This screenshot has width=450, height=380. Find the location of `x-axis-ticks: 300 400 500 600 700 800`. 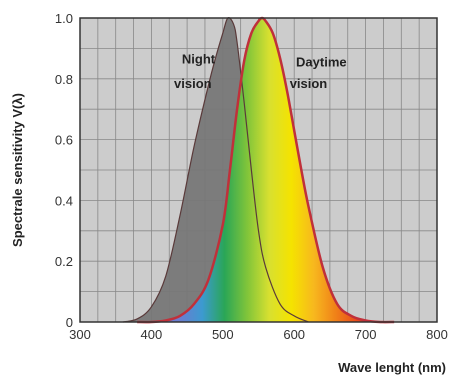

x-axis-ticks: 300 400 500 600 700 800 is located at coordinates (258, 334).